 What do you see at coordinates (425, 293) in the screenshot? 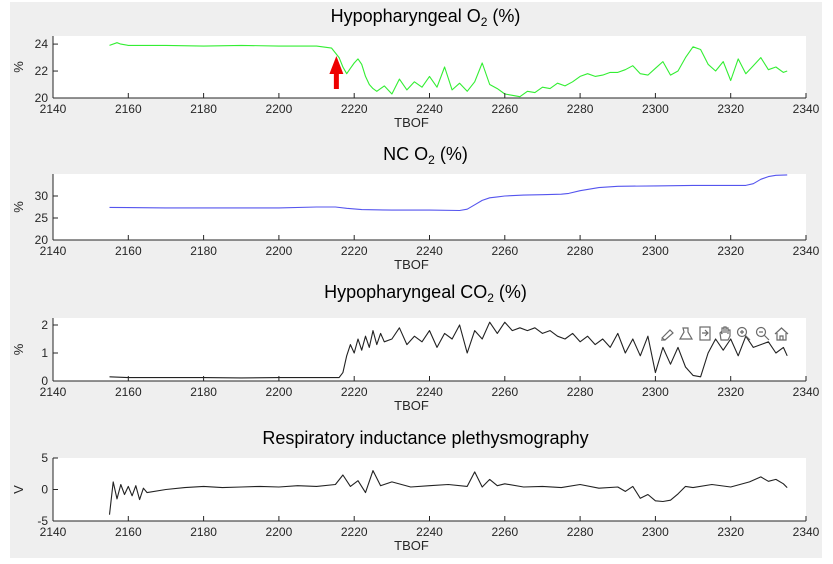
I see `chart-title: Hypopharyngeal CO2 (%)` at bounding box center [425, 293].